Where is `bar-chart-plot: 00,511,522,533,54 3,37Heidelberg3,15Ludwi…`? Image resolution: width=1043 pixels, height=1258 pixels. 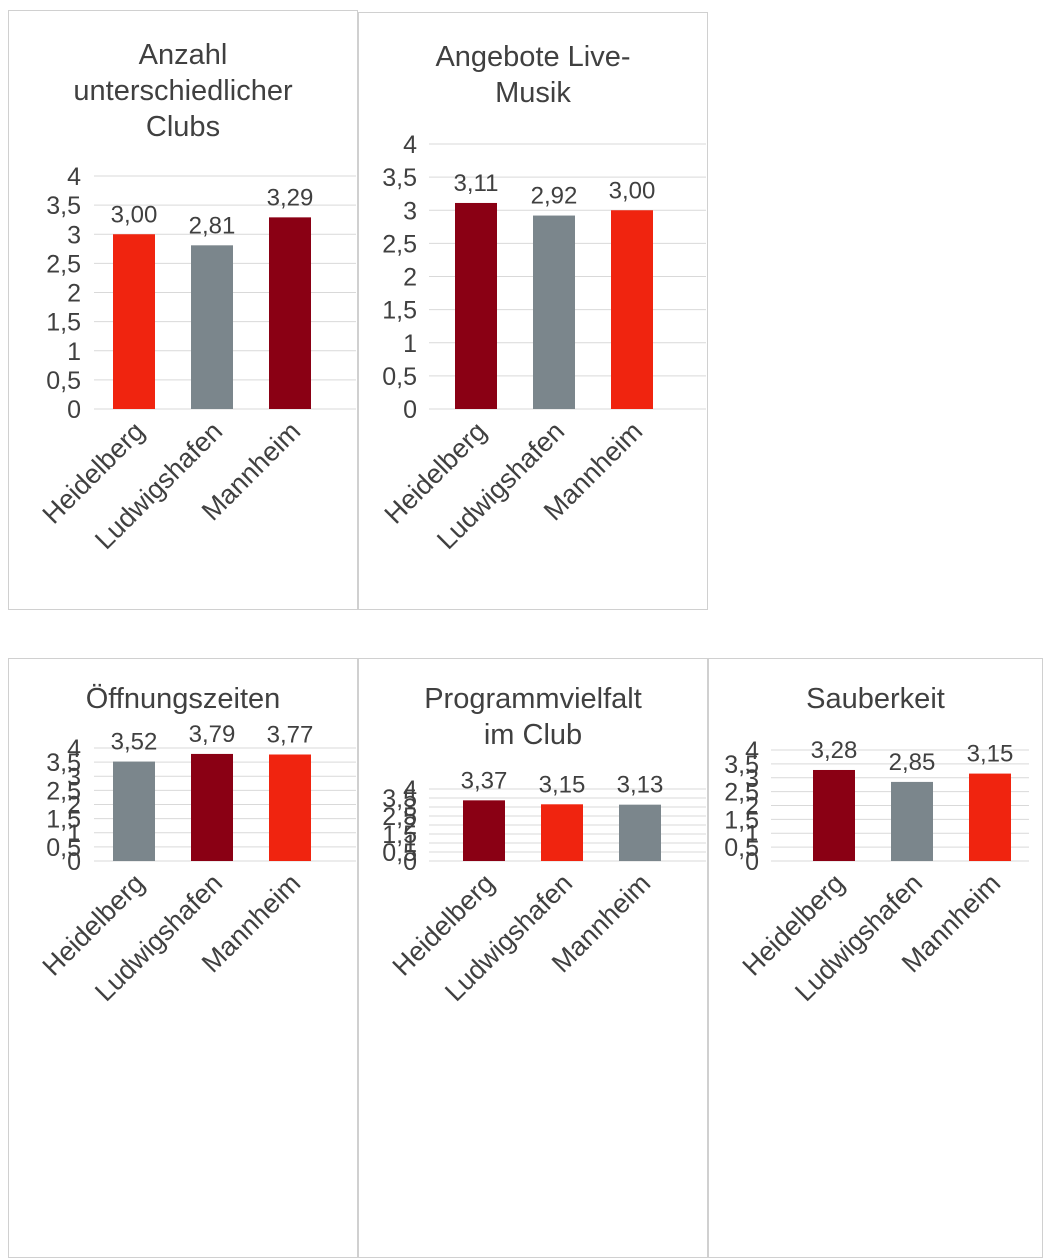
bar-chart-plot: 00,511,522,533,54 3,37Heidelberg3,15Ludwi… is located at coordinates (544, 887).